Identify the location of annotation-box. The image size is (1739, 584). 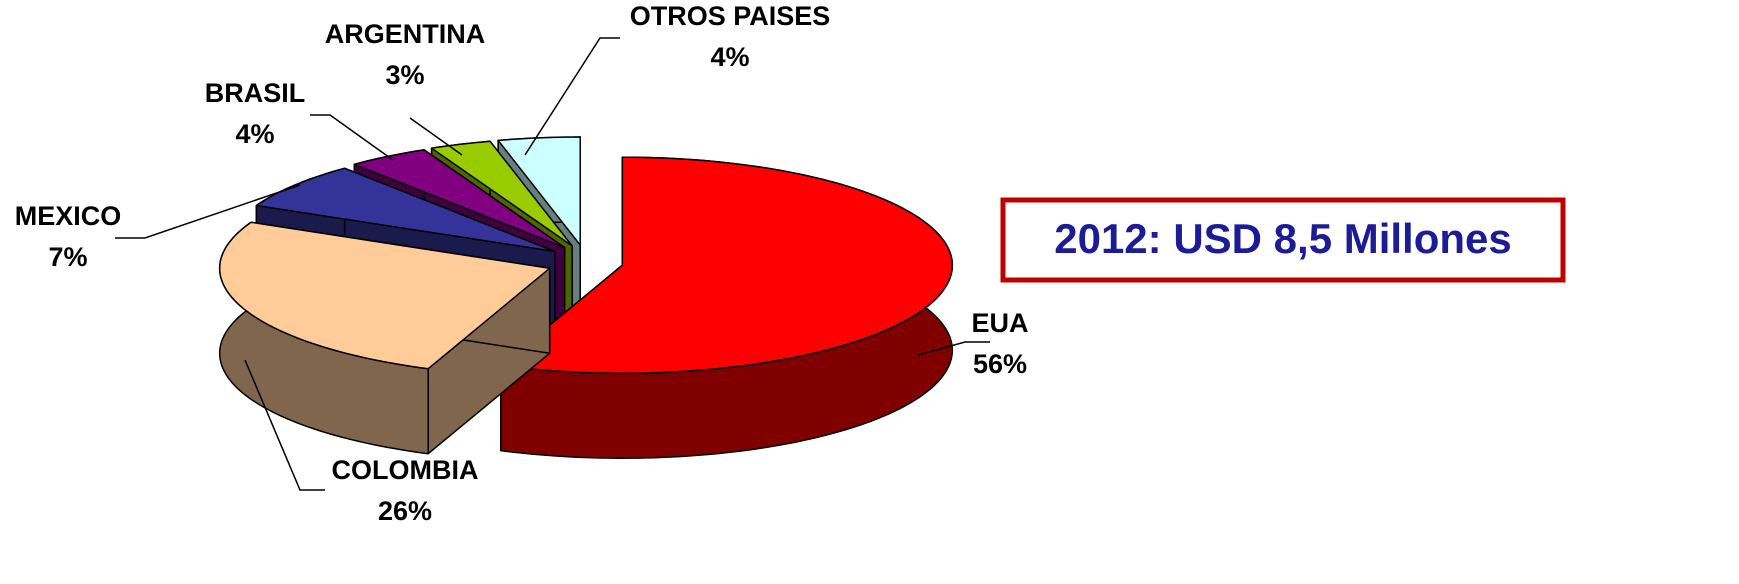
(1283, 240).